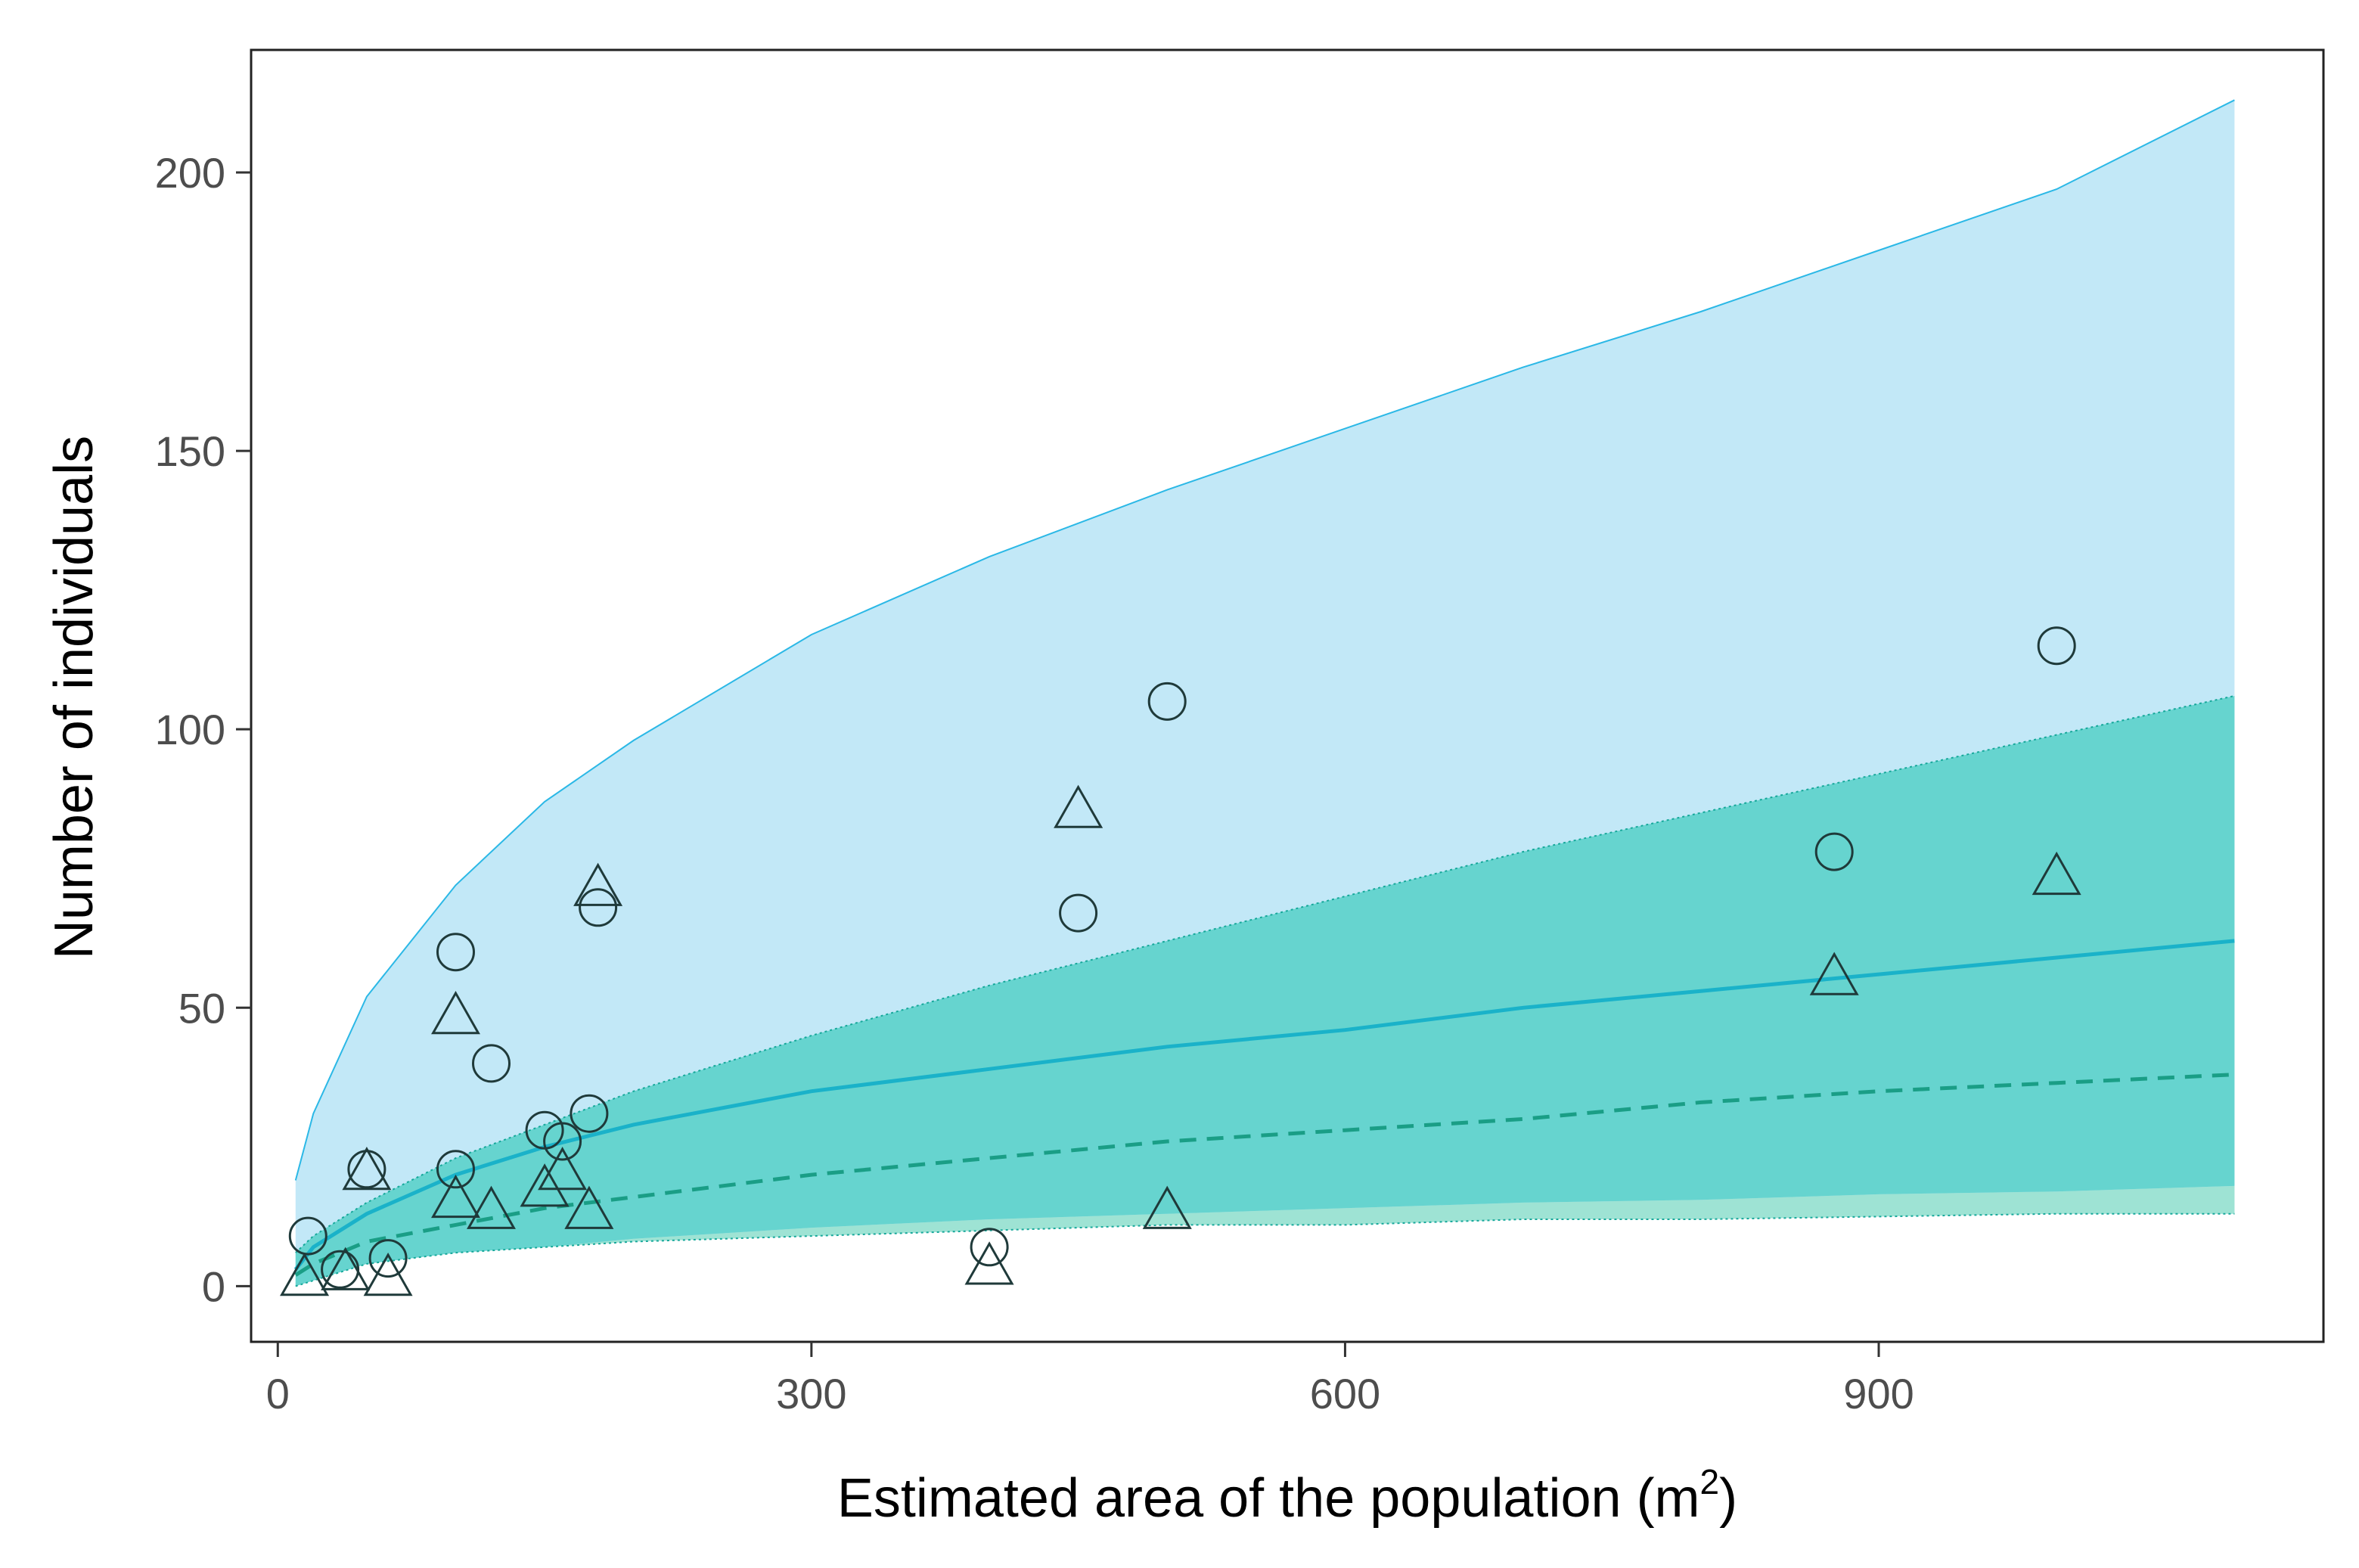 The width and height of the screenshot is (2359, 1568). I want to click on y-tick-label: 100, so click(190, 730).